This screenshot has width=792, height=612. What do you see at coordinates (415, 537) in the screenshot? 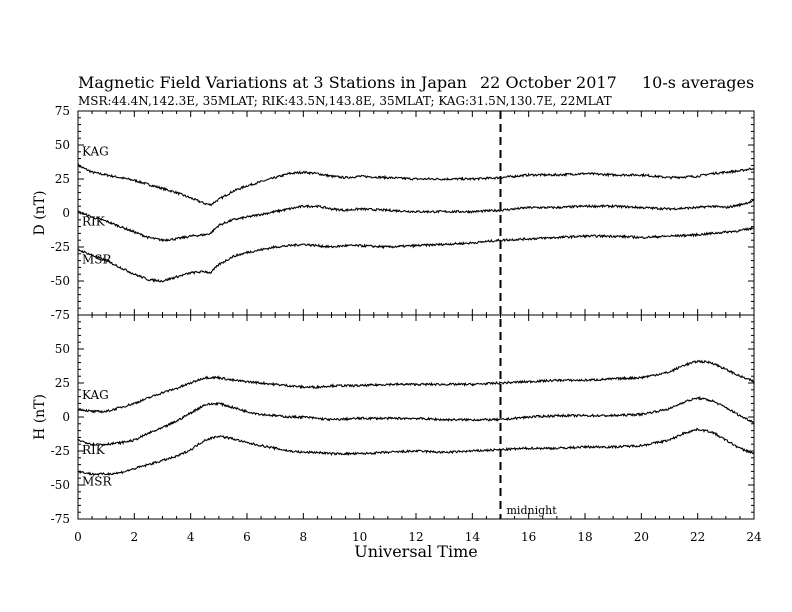
I see `x-tick-label: 12` at bounding box center [415, 537].